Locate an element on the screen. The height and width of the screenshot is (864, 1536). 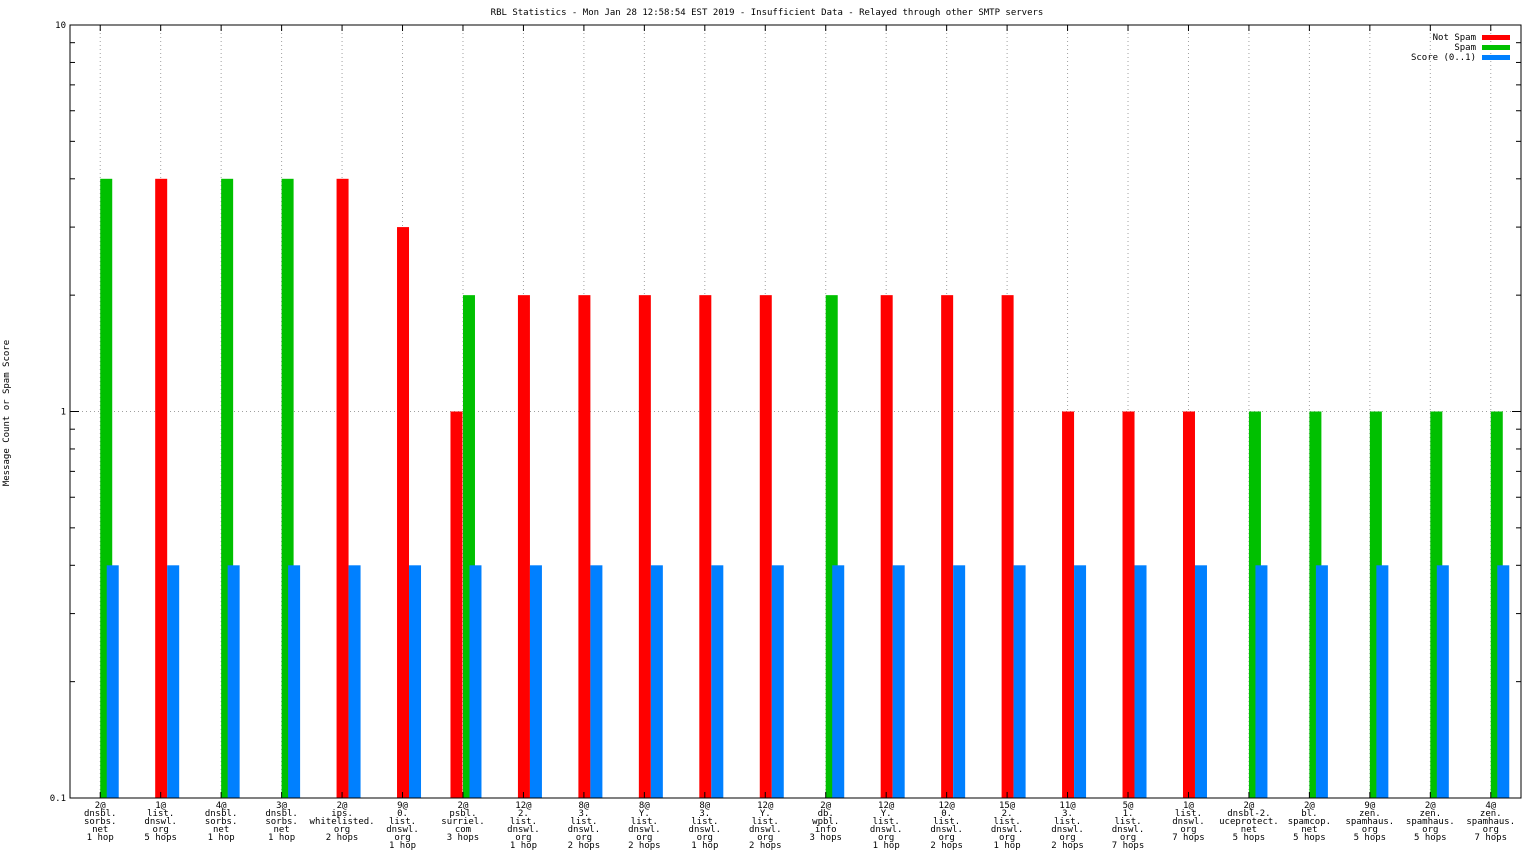
x-tick-label: 11@ 3. list. dnswl. org 2 hops is located at coordinates (1067, 826).